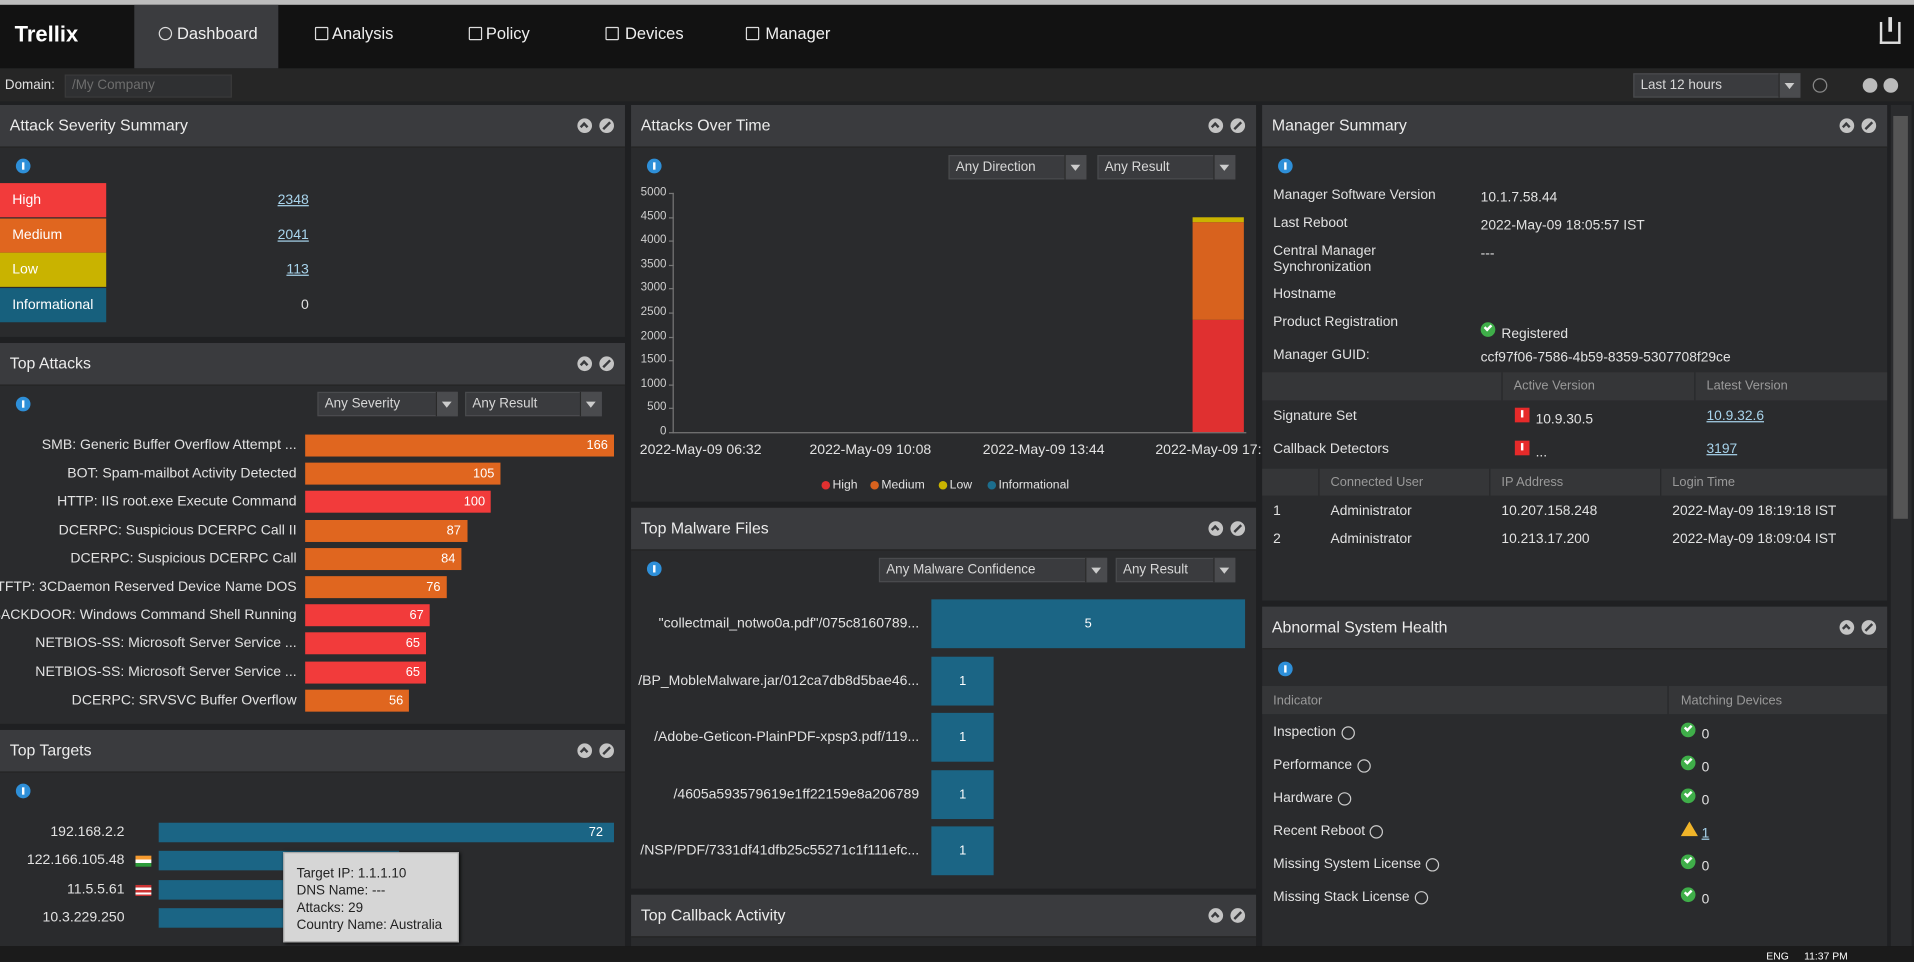 This screenshot has height=962, width=1914. I want to click on target-label: 122.166.105.48, so click(76, 861).